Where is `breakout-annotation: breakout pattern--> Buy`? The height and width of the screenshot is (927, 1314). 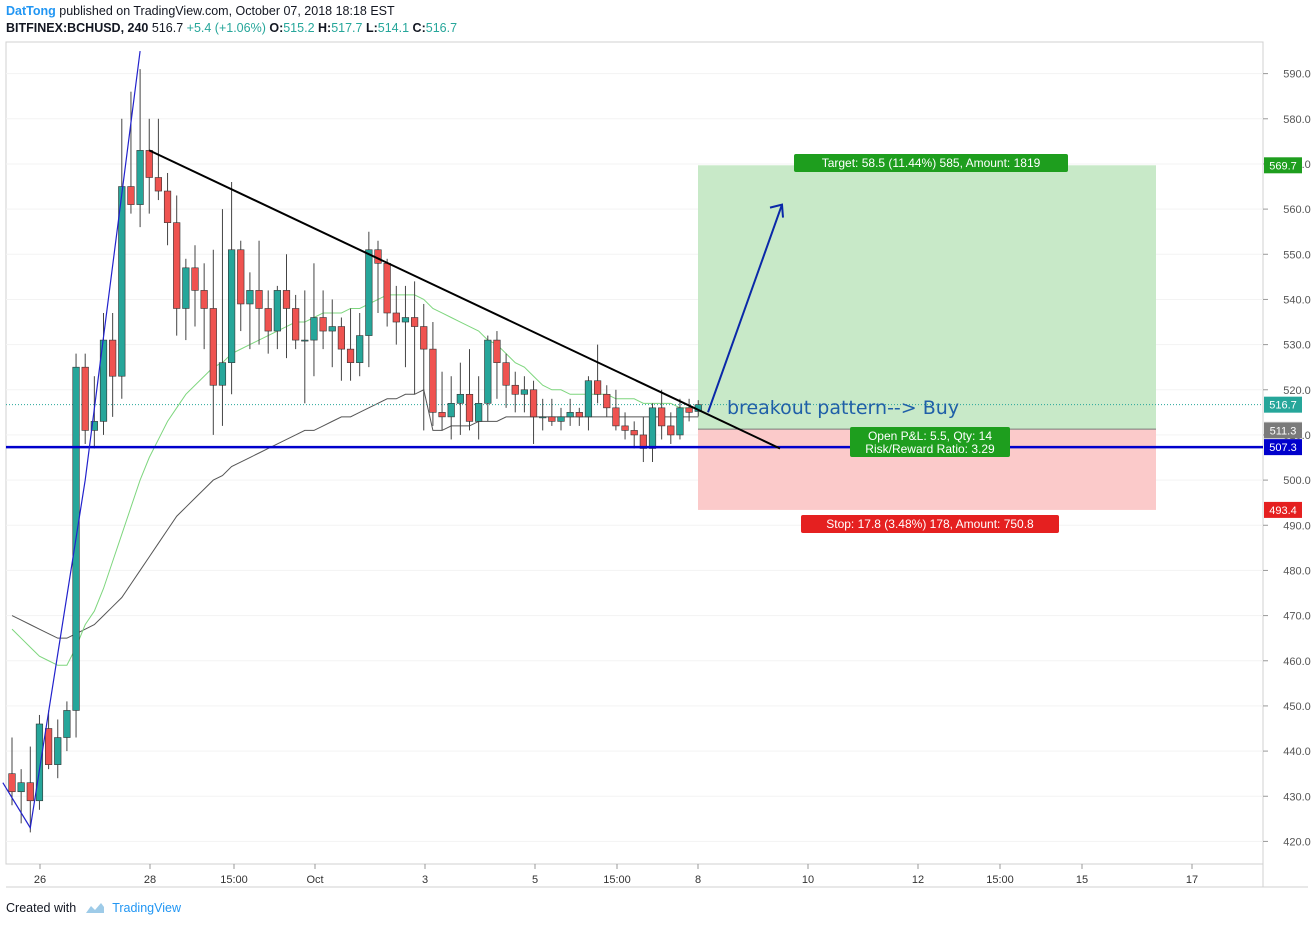 breakout-annotation: breakout pattern--> Buy is located at coordinates (843, 408).